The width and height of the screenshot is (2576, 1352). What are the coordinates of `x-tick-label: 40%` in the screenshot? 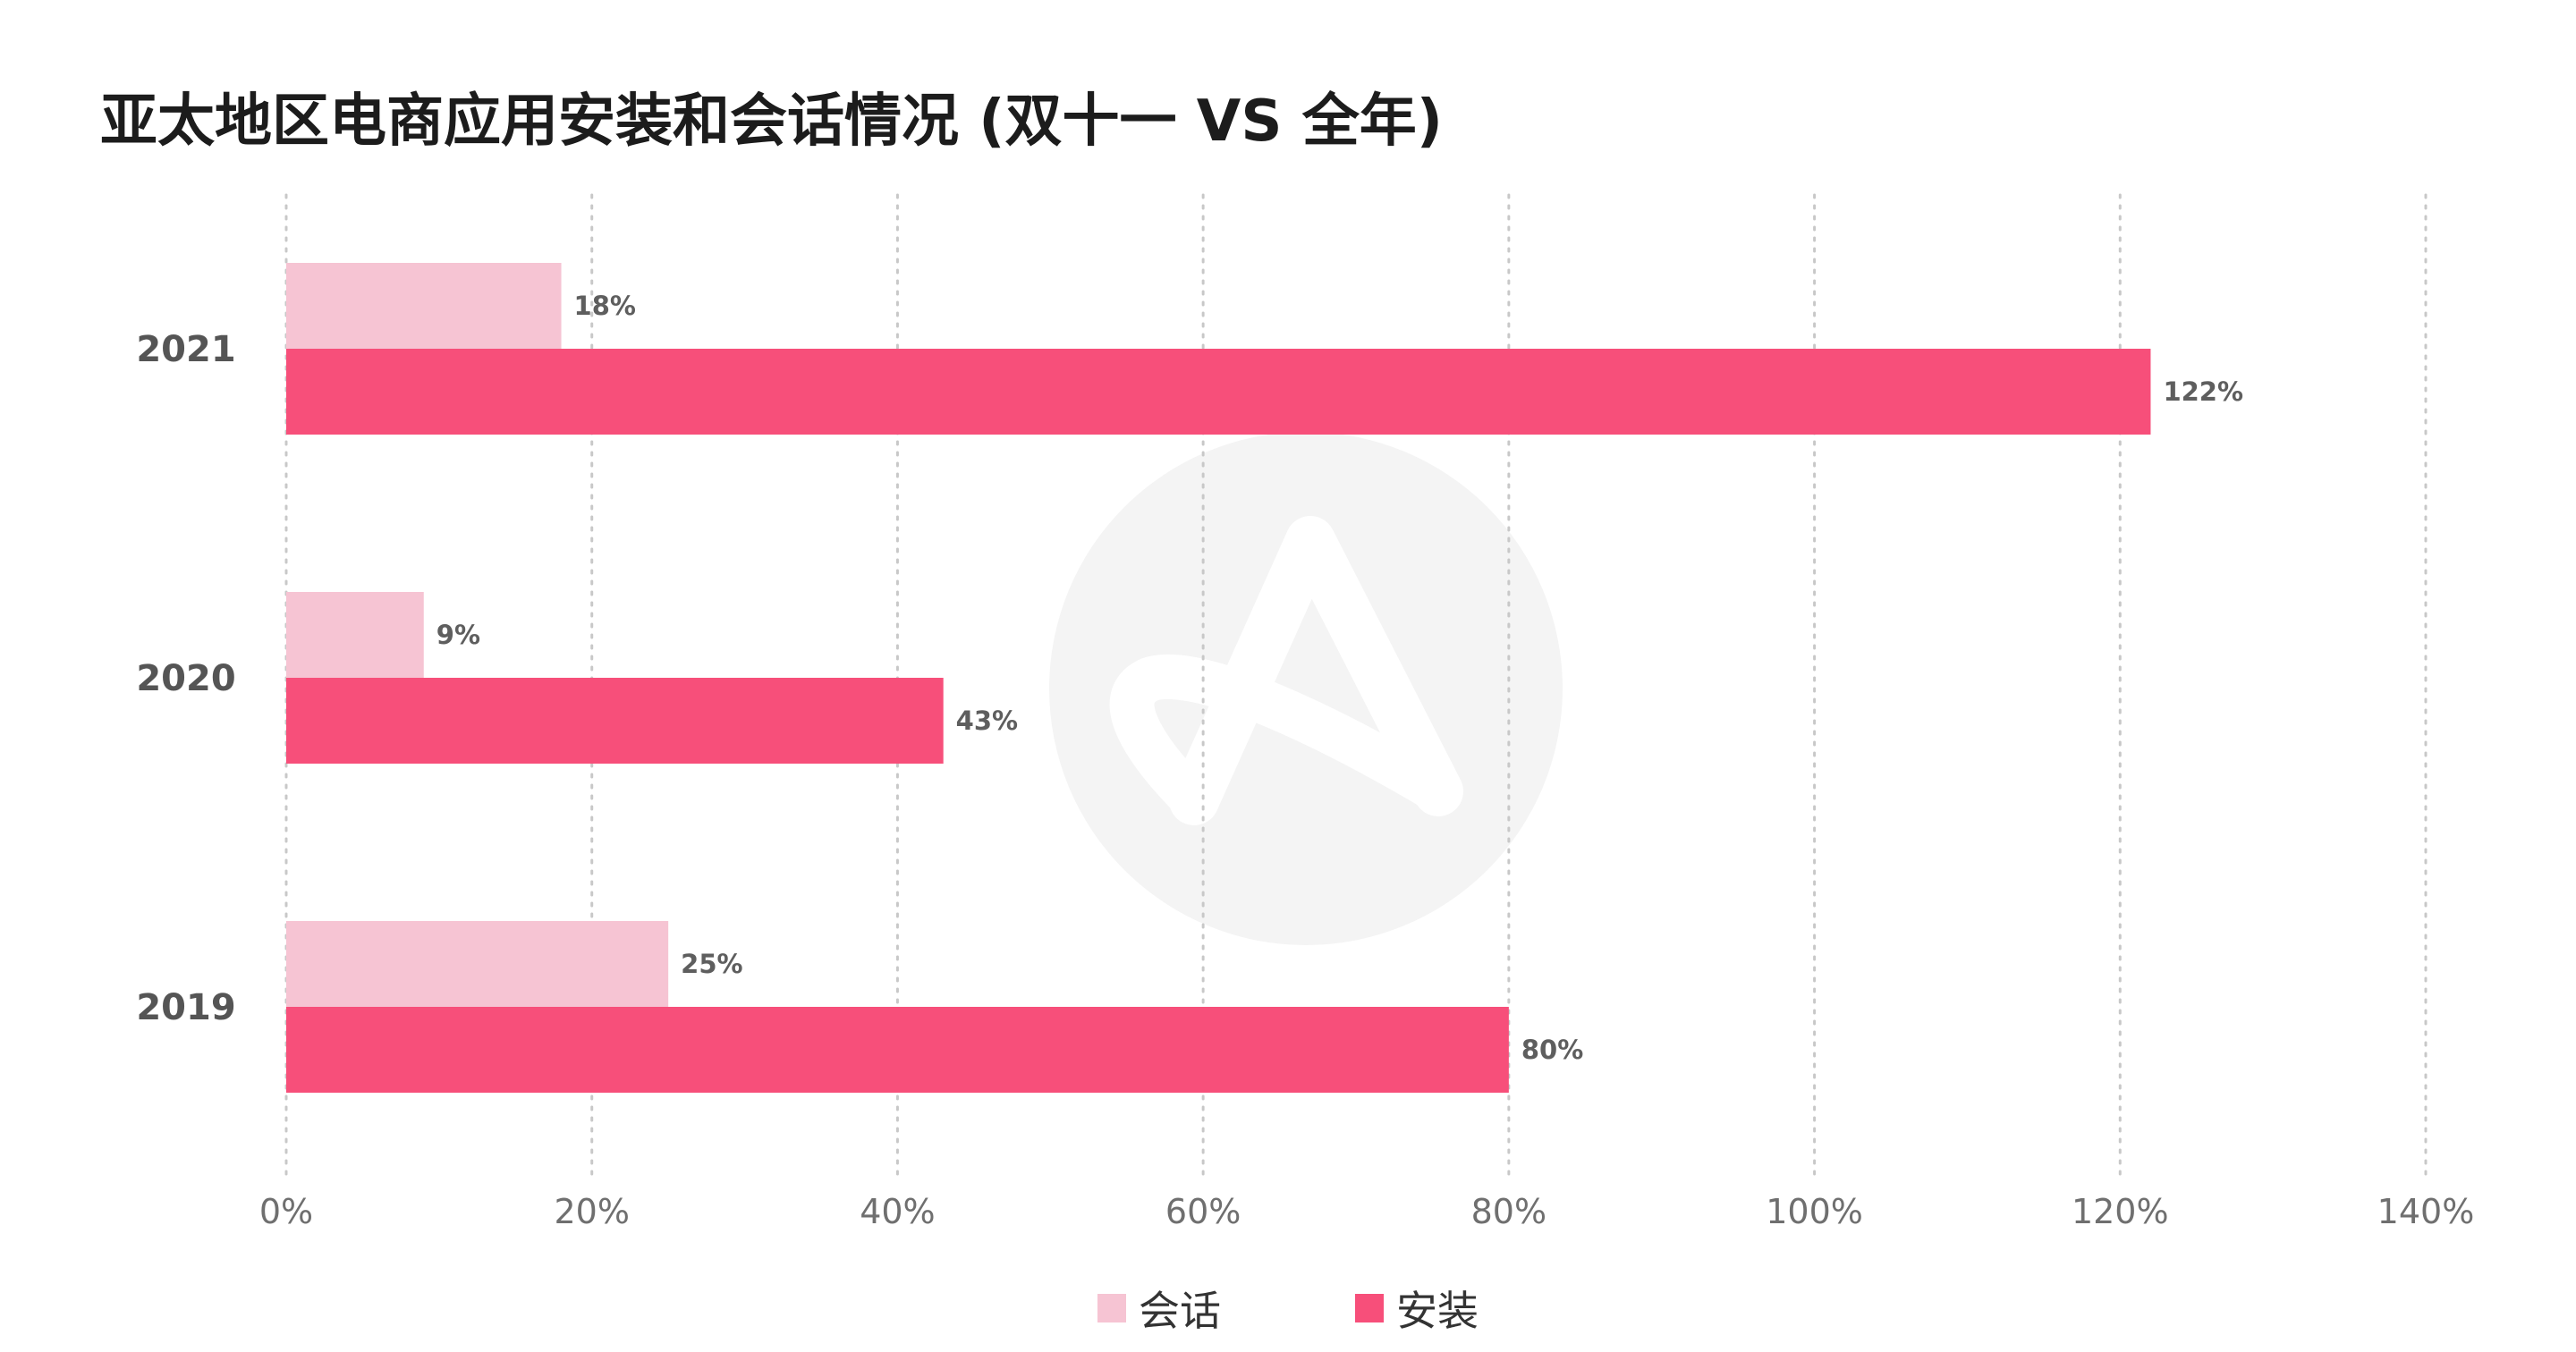 It's located at (897, 1211).